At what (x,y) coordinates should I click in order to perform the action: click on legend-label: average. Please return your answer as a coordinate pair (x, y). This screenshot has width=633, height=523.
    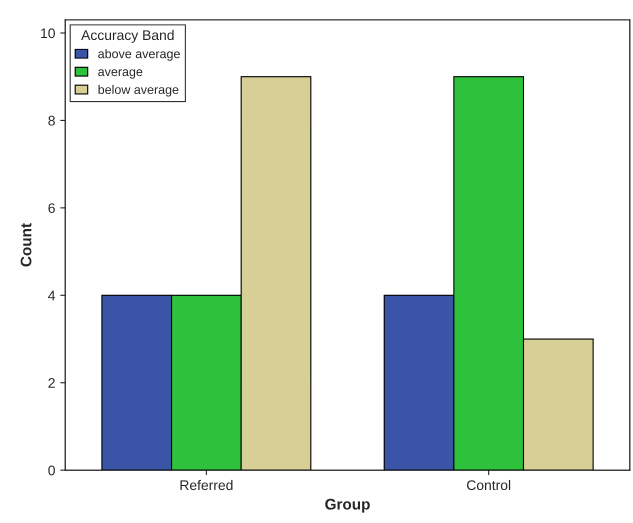
    Looking at the image, I should click on (120, 74).